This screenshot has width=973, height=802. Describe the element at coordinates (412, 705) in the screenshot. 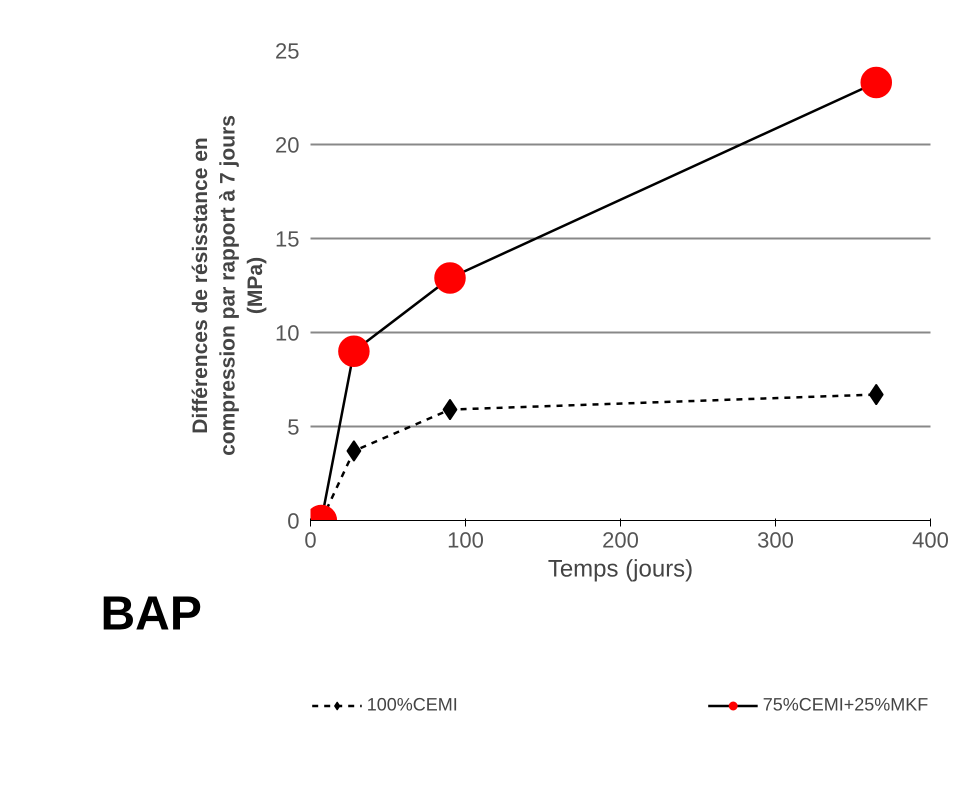

I see `legend-label: 100%CEMI` at that location.